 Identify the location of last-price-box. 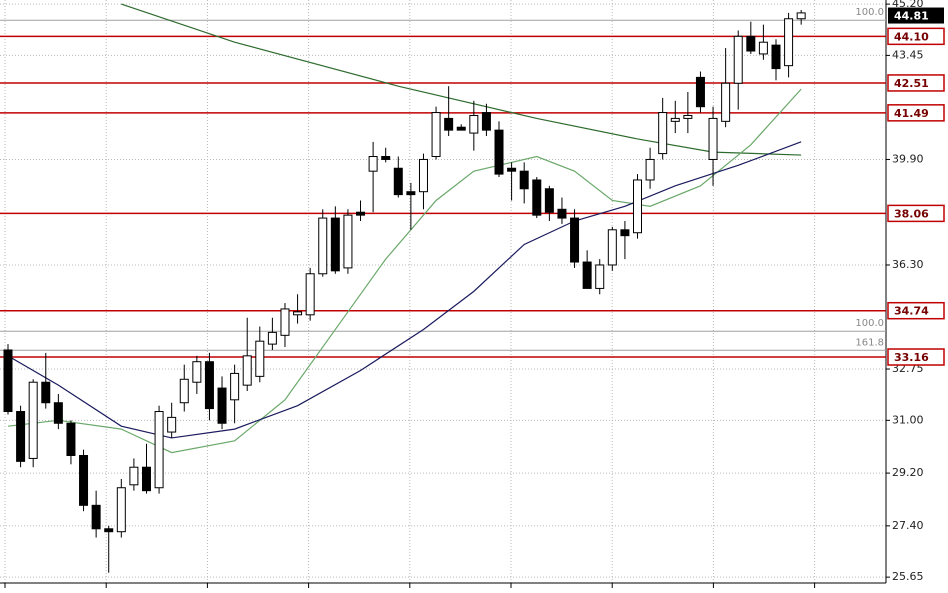
(916, 15).